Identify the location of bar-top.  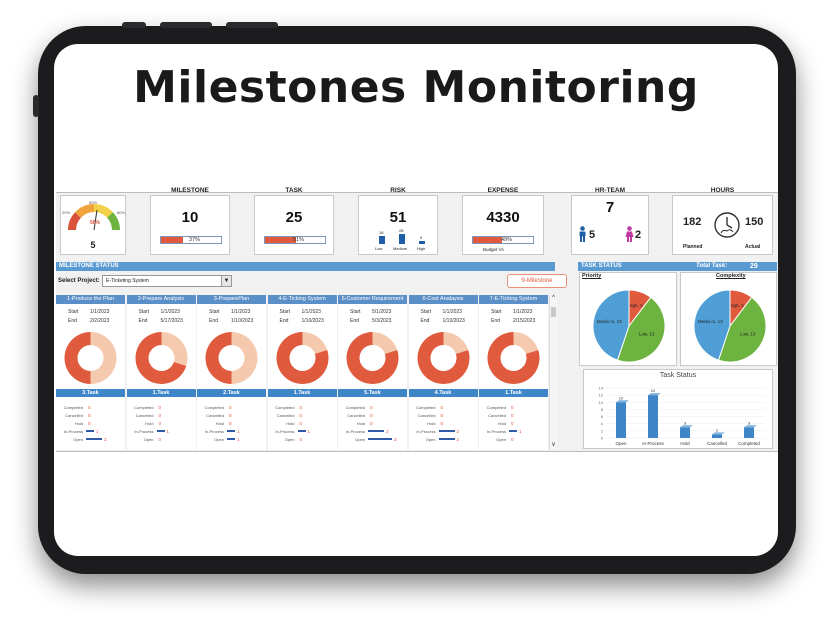
(654, 394).